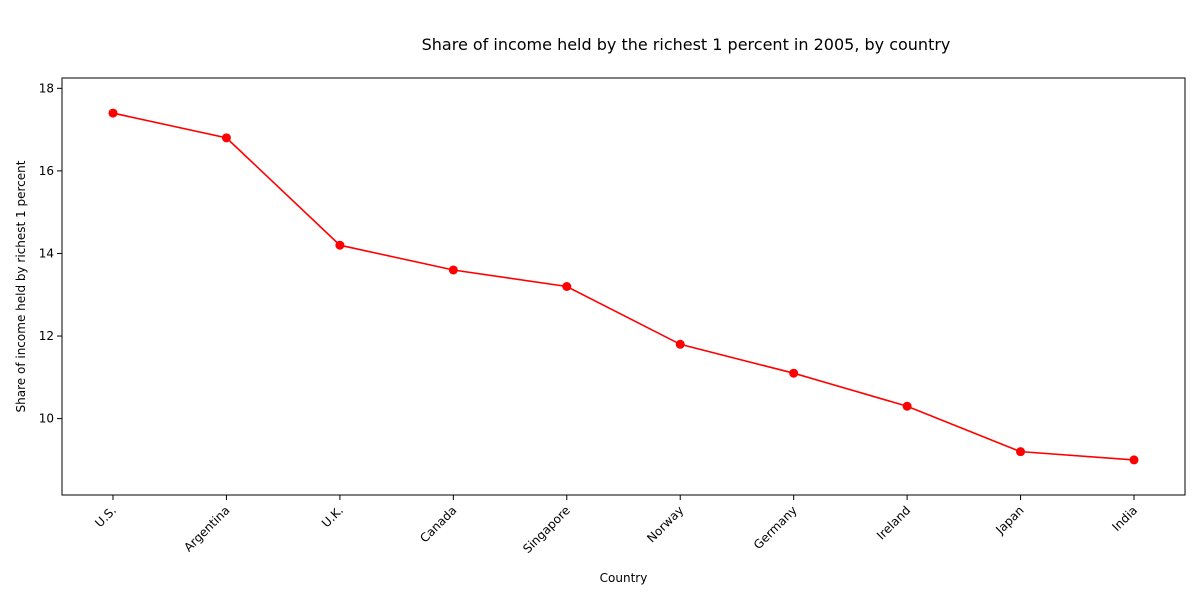  Describe the element at coordinates (206, 528) in the screenshot. I see `x-tick-label: Argentina` at that location.